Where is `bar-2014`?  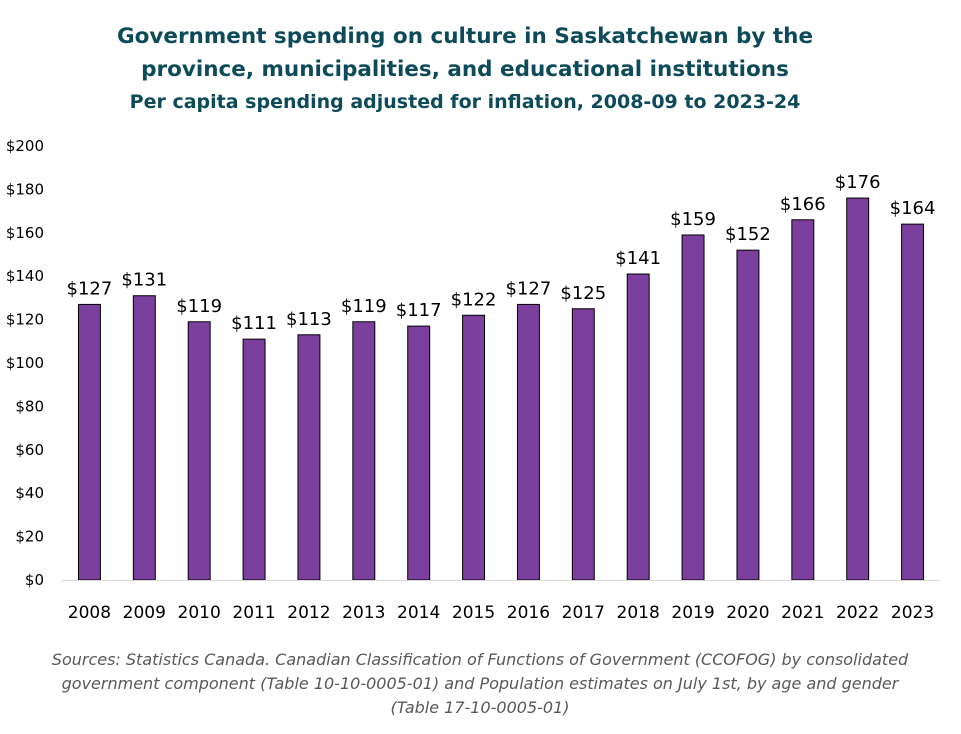
bar-2014 is located at coordinates (419, 453).